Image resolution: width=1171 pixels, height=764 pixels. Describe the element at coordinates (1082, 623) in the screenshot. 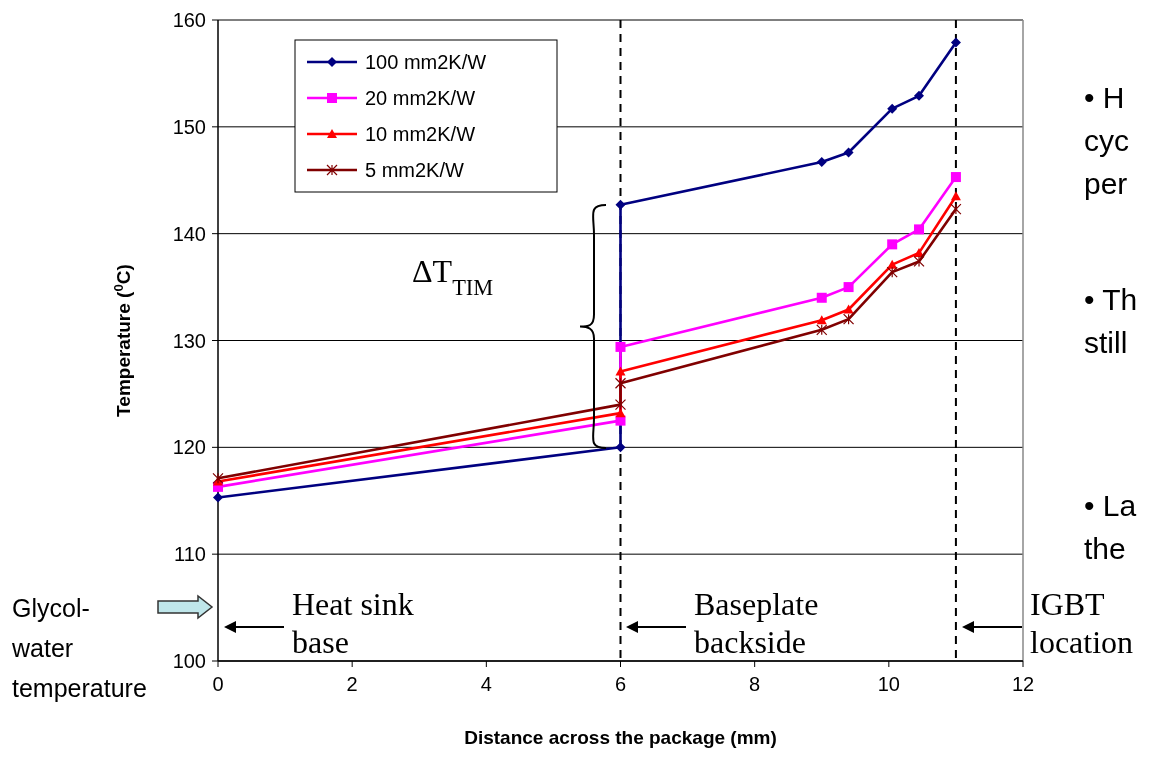

I see `text: IGBT location` at that location.